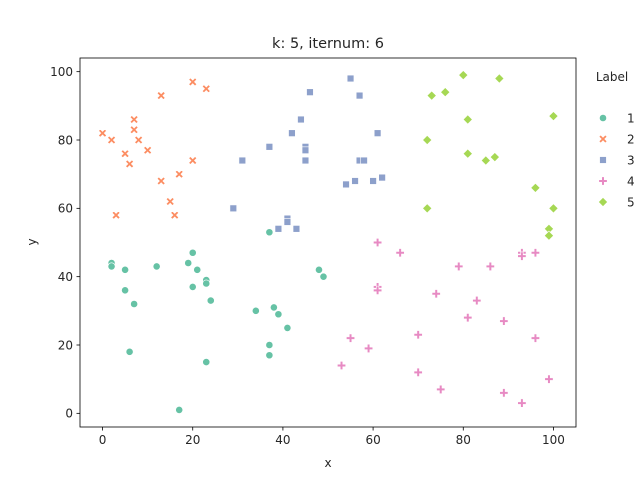  I want to click on legend-label-5: 5, so click(631, 202).